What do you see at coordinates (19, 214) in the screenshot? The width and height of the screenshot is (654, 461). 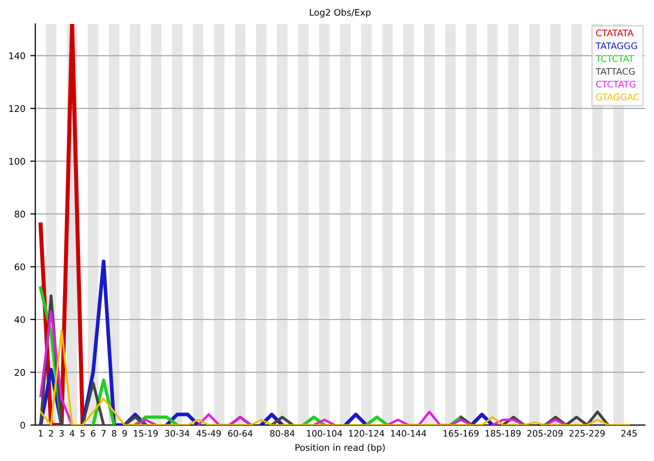 I see `y-tick-label: 80` at bounding box center [19, 214].